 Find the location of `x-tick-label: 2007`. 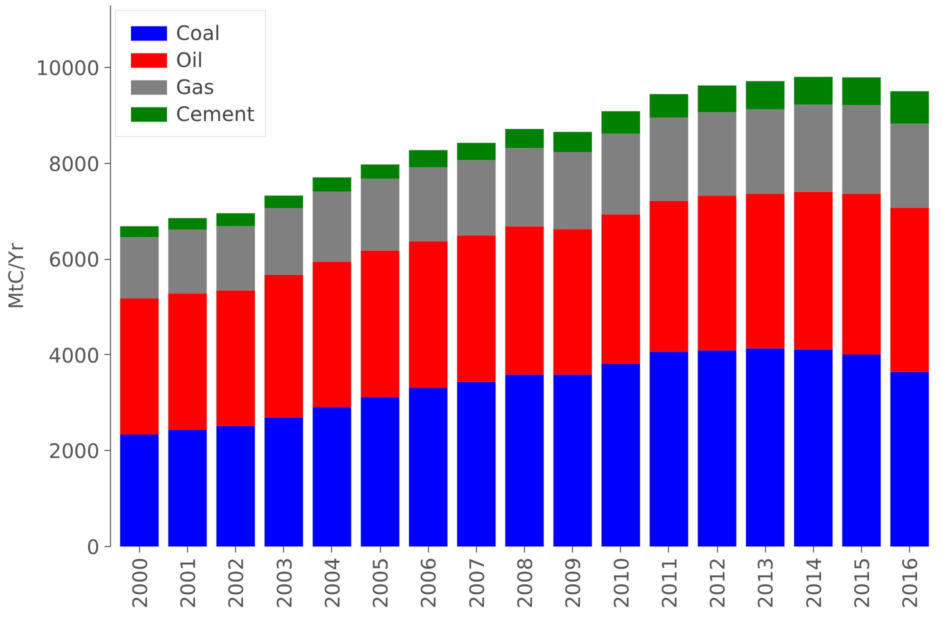

x-tick-label: 2007 is located at coordinates (476, 582).